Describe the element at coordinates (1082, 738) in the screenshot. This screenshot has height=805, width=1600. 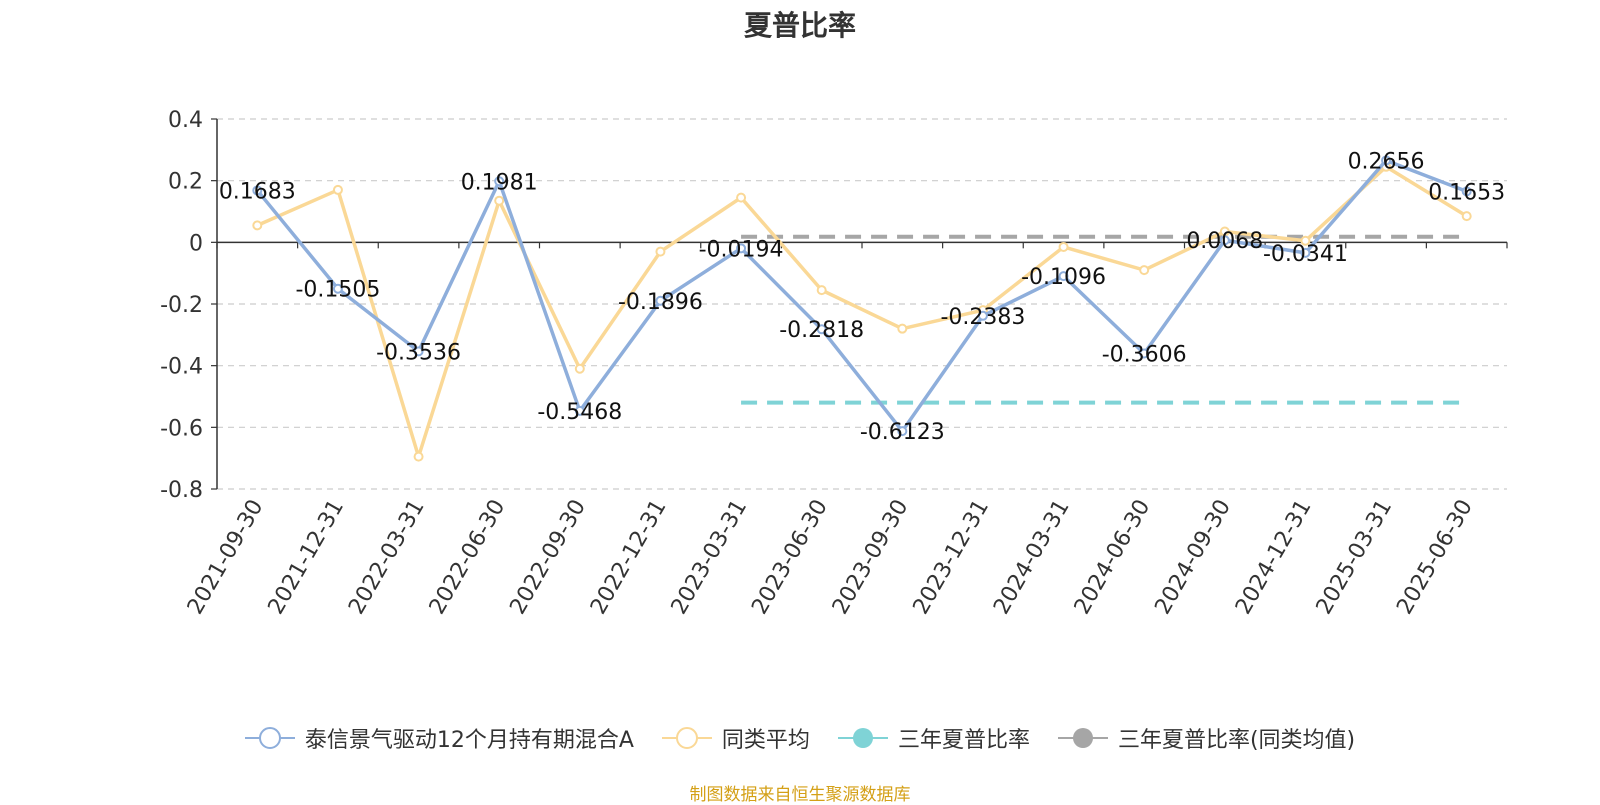
I see `legend-marker-three-year-sharpe-peer` at that location.